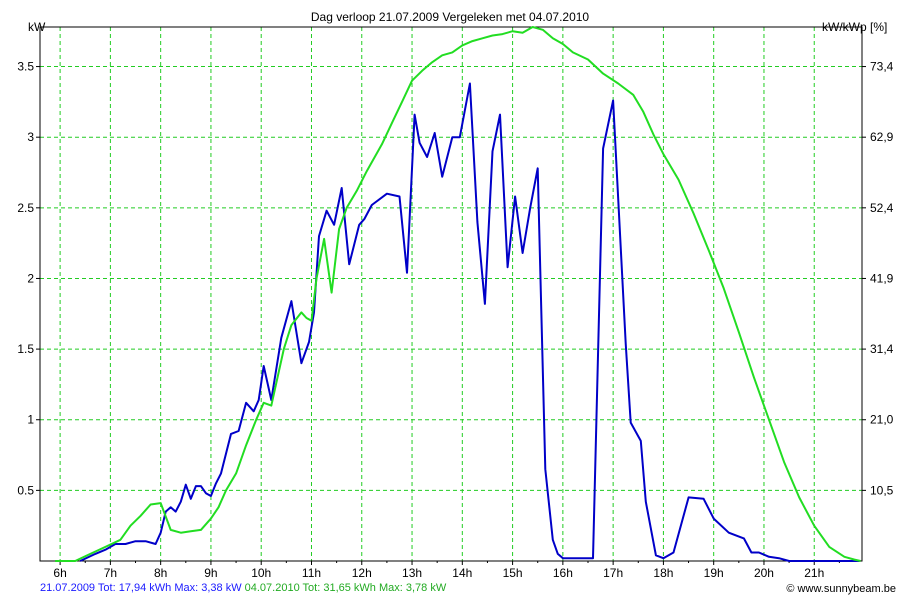  I want to click on y-tick-label: 2.5, so click(25, 208).